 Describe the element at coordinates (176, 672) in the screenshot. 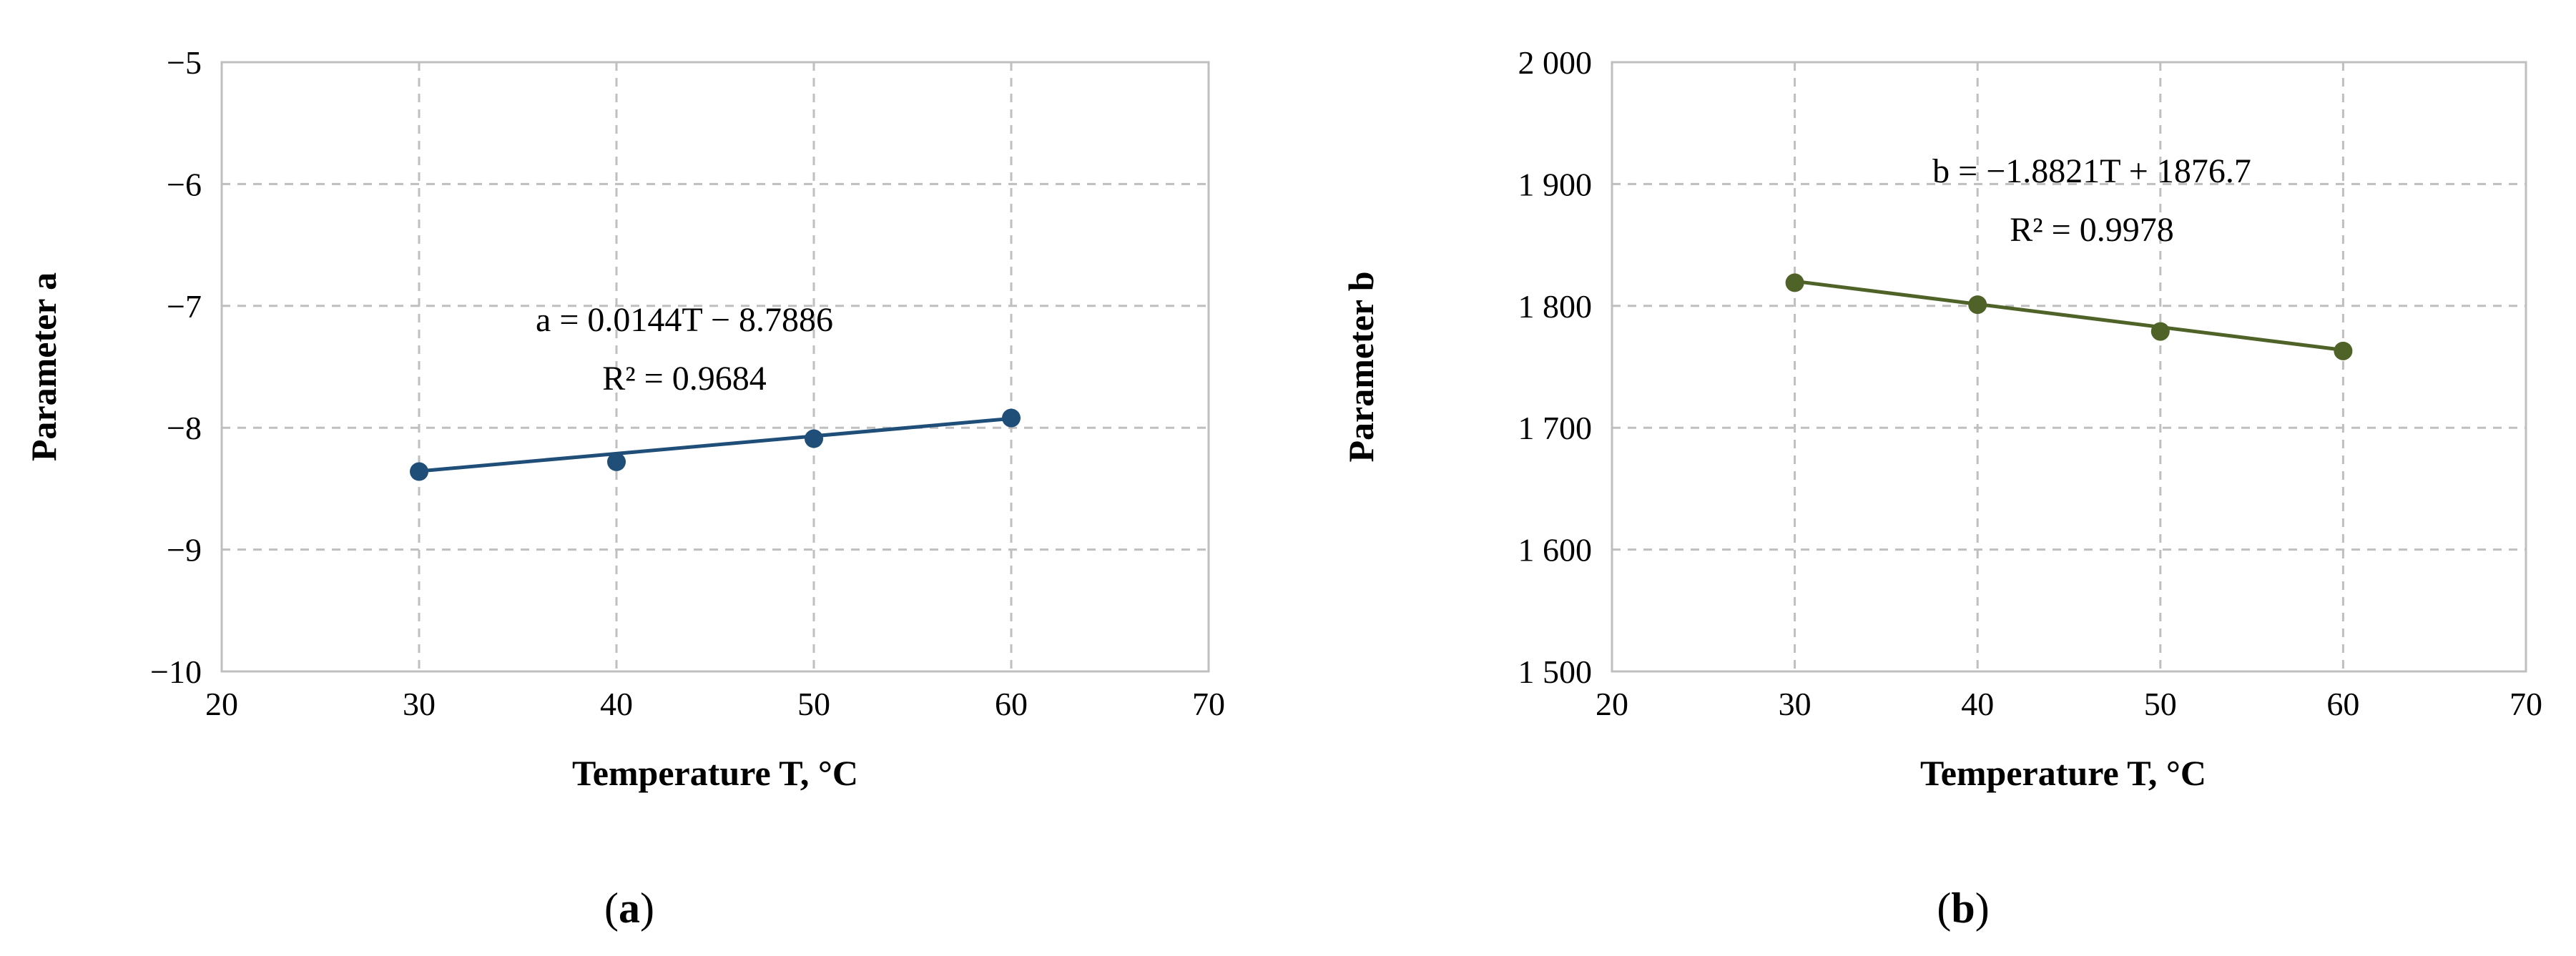

I see `y-tick-label: −10` at that location.